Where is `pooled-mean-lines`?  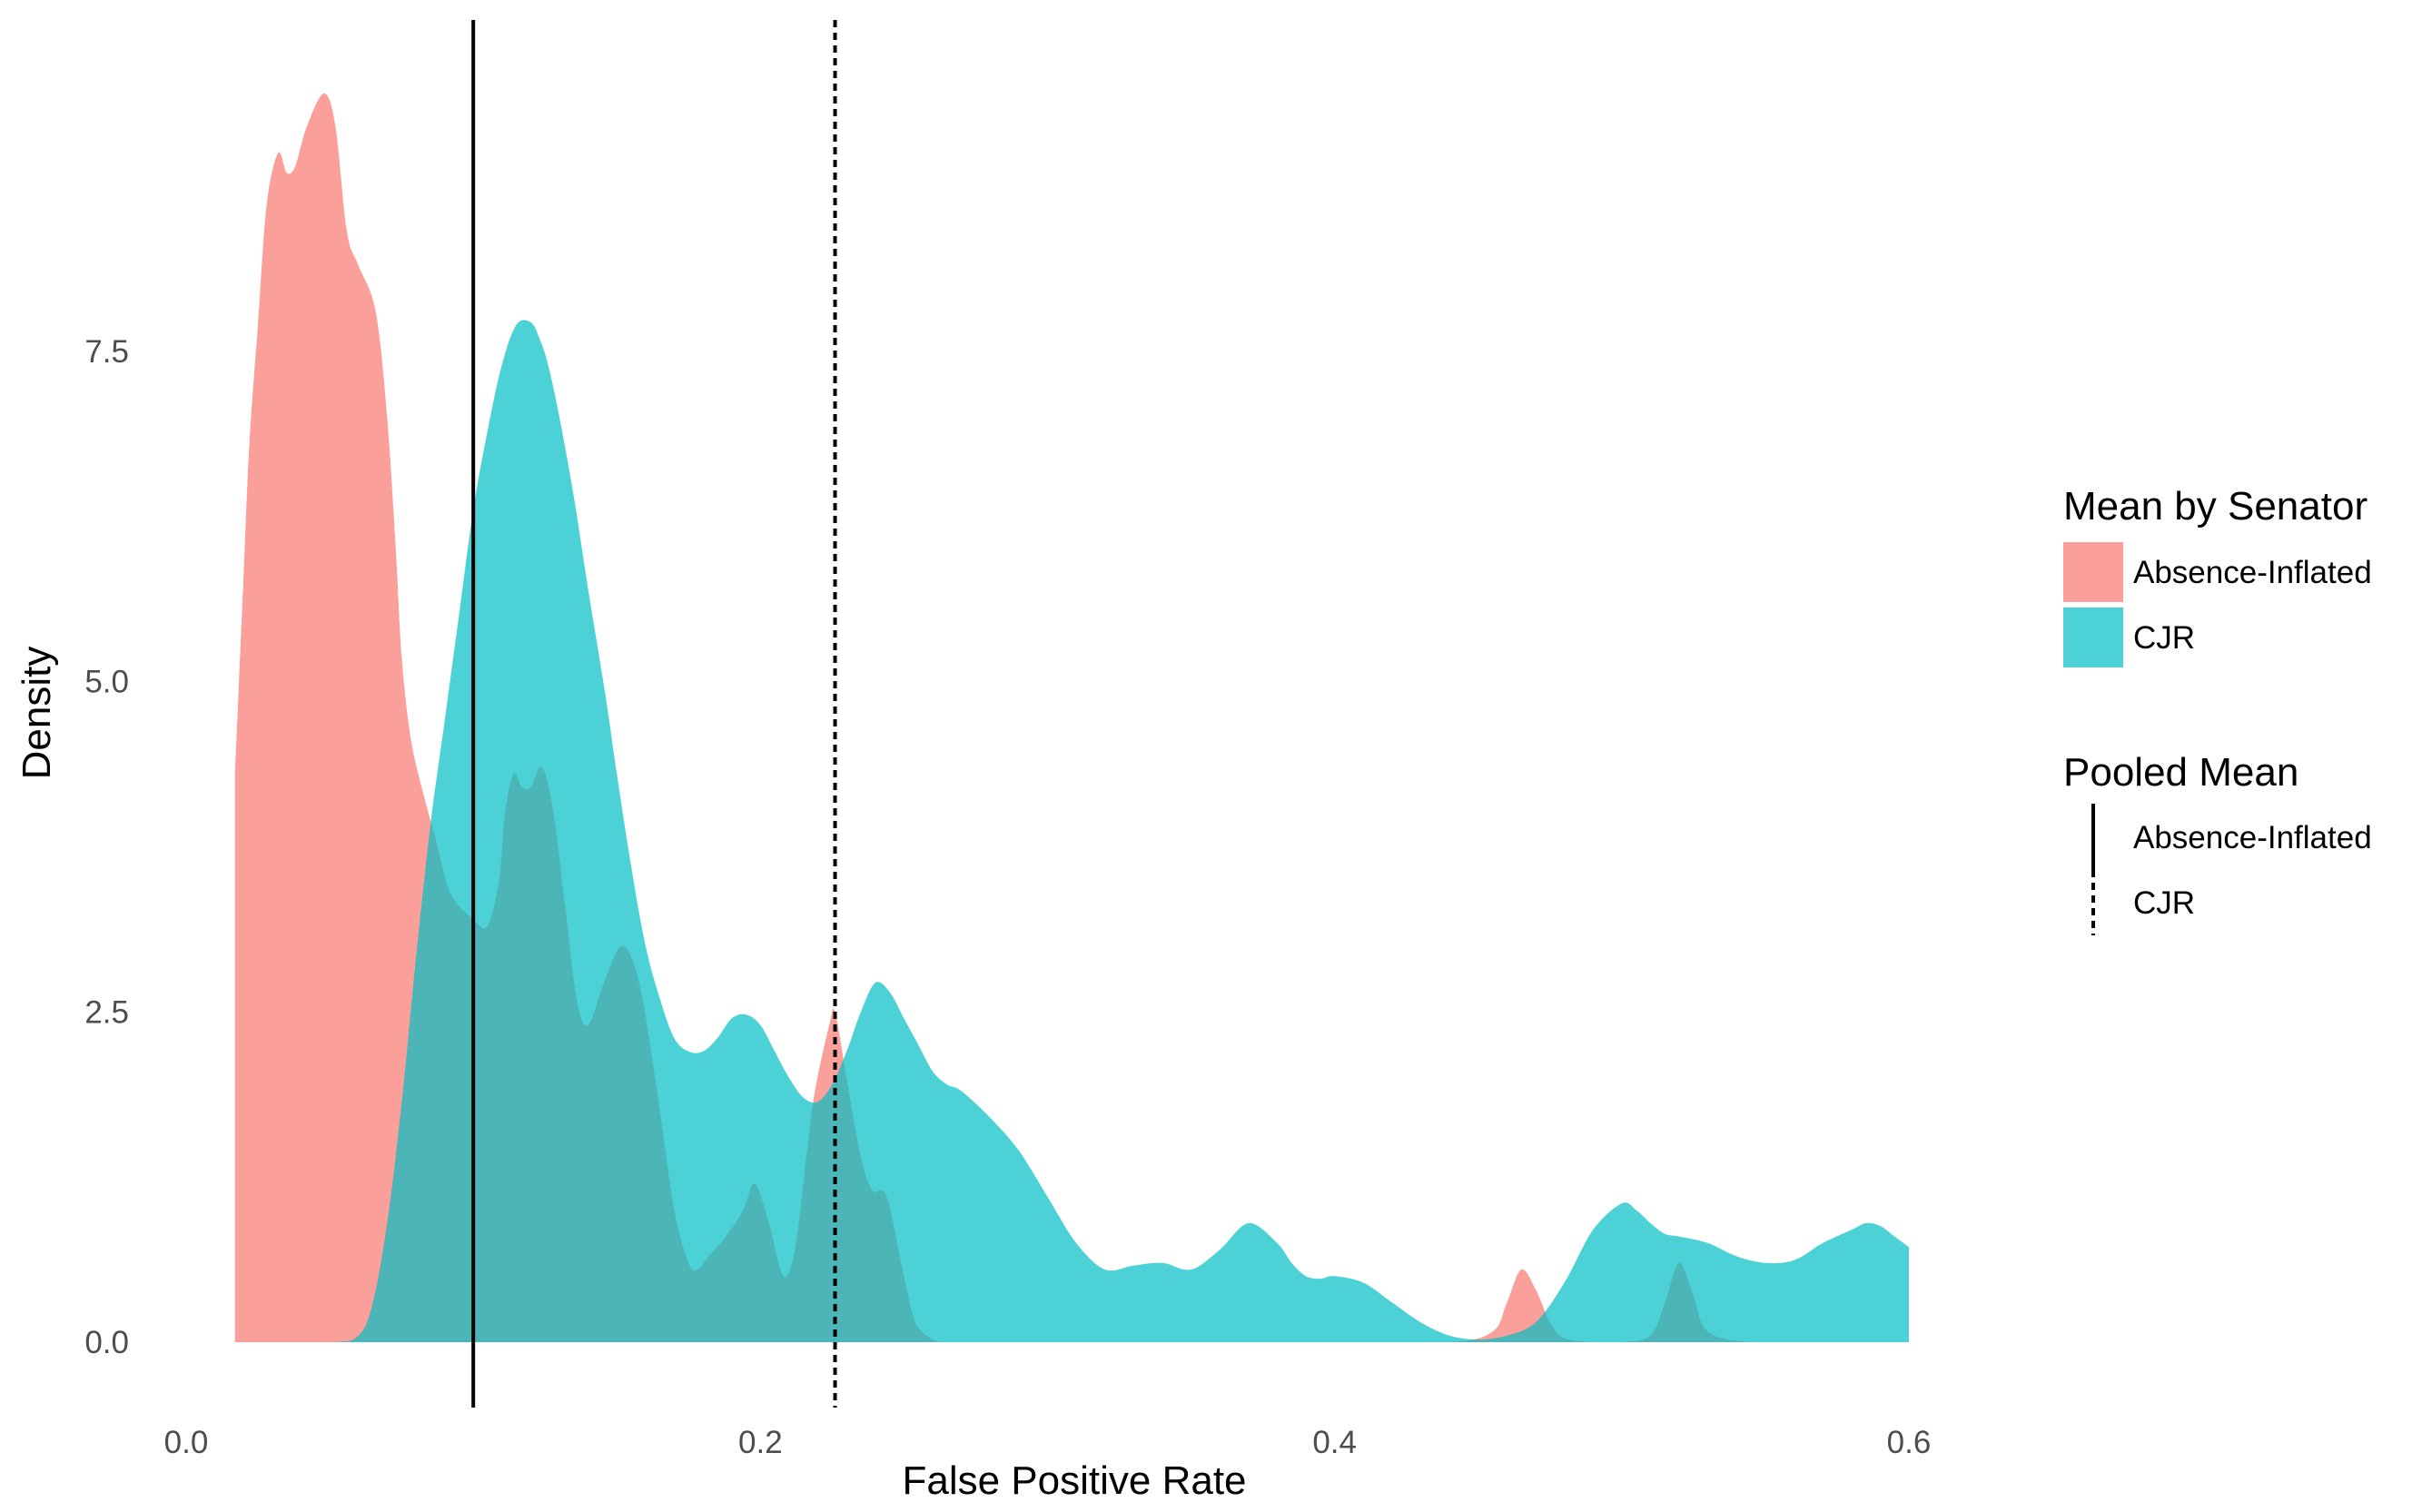 pooled-mean-lines is located at coordinates (654, 714).